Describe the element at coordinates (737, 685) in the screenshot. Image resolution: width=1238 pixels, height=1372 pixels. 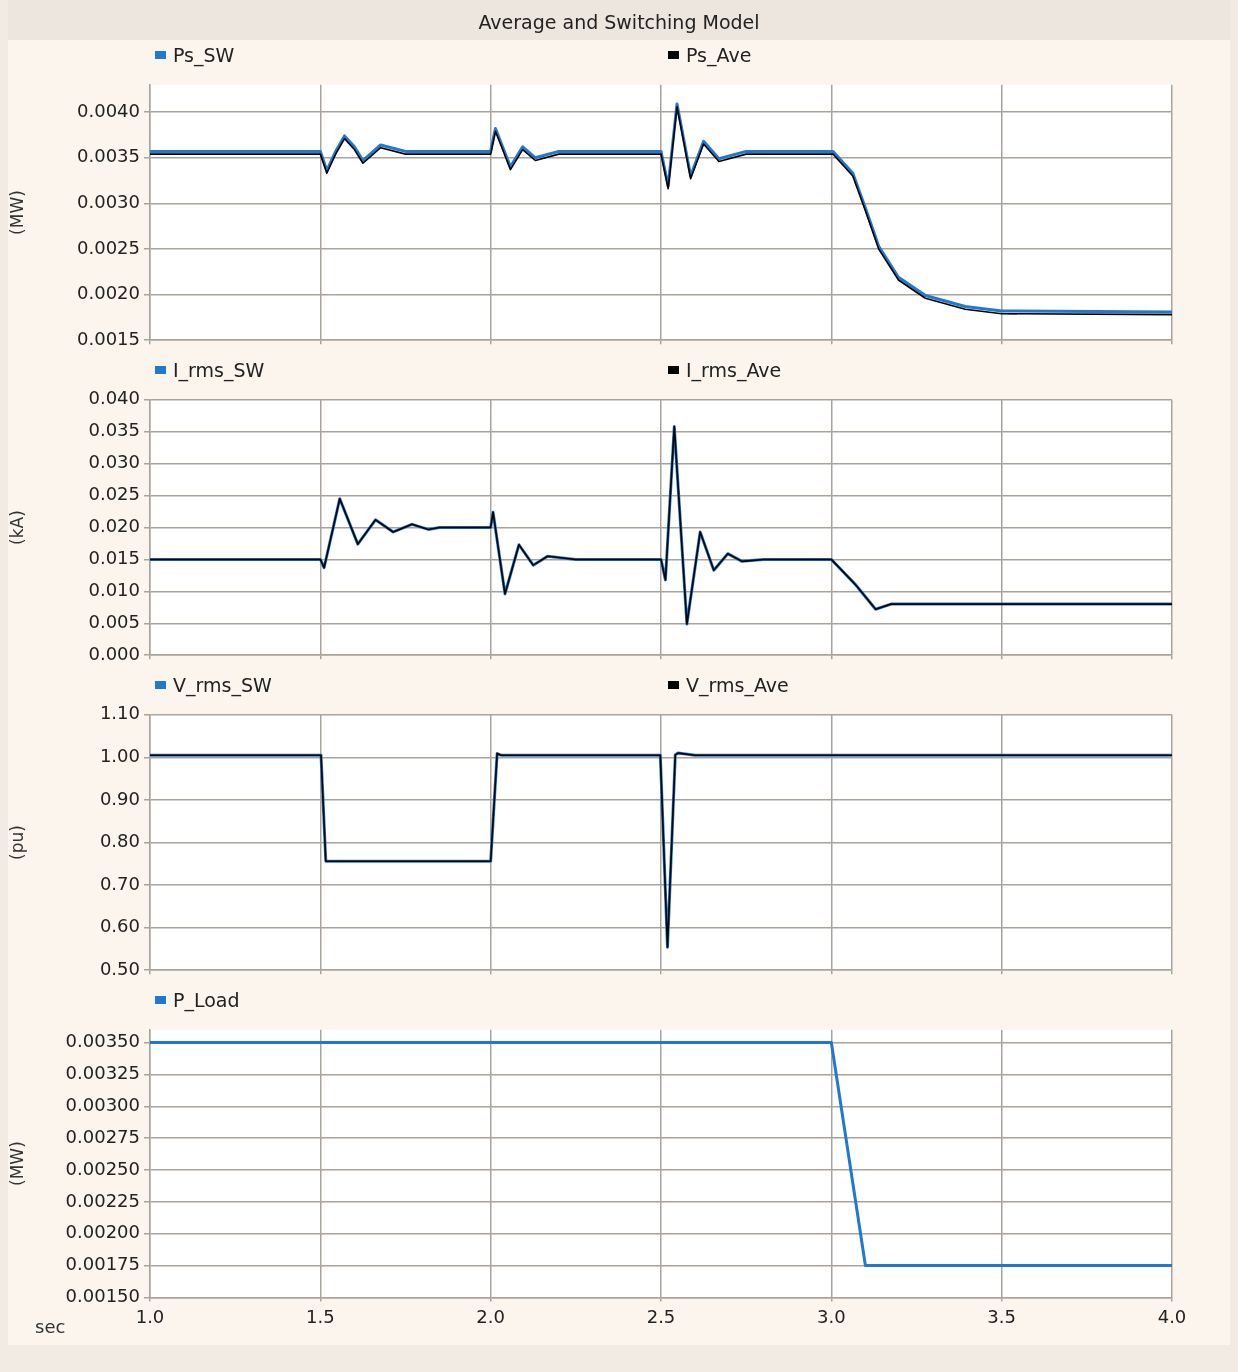
I see `legend-label: V_rms_Ave` at that location.